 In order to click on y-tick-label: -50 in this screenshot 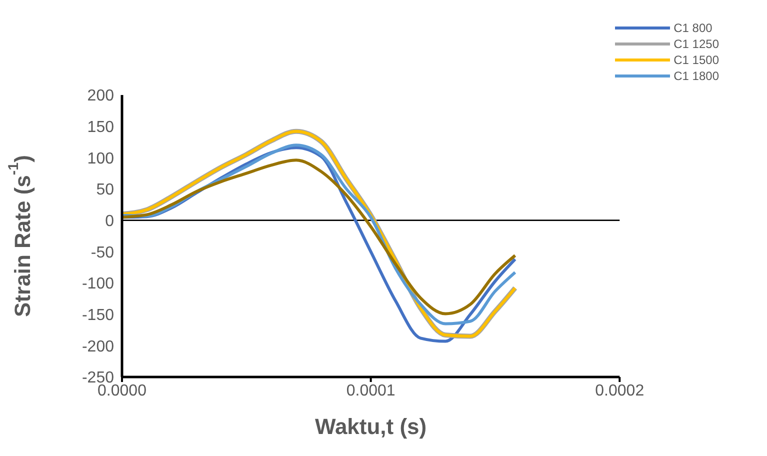, I will do `click(102, 253)`.